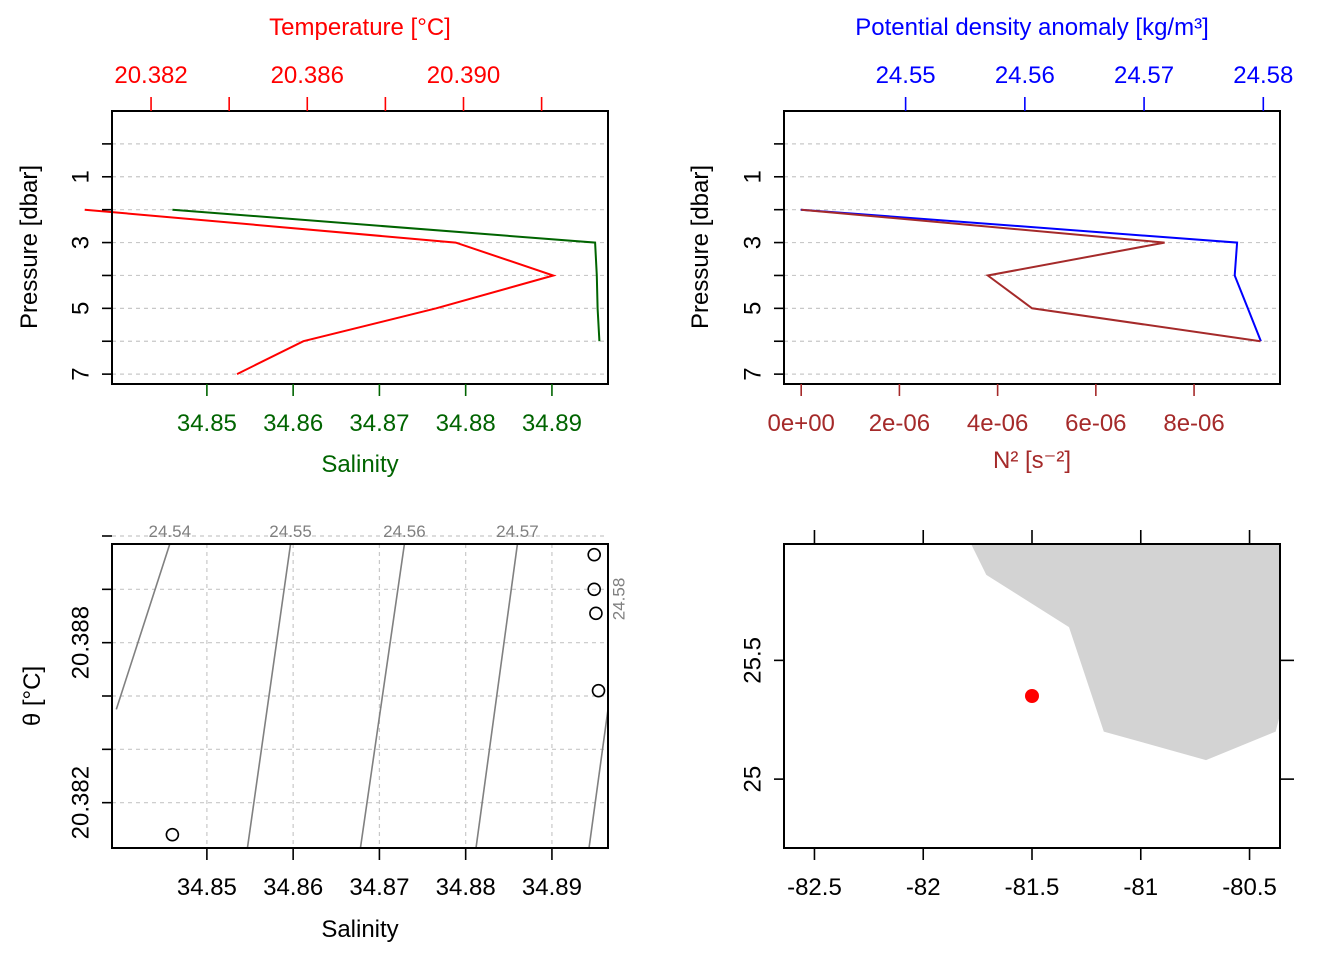 This screenshot has width=1344, height=960. Describe the element at coordinates (1032, 887) in the screenshot. I see `longitude-tick-label: -81.5` at that location.